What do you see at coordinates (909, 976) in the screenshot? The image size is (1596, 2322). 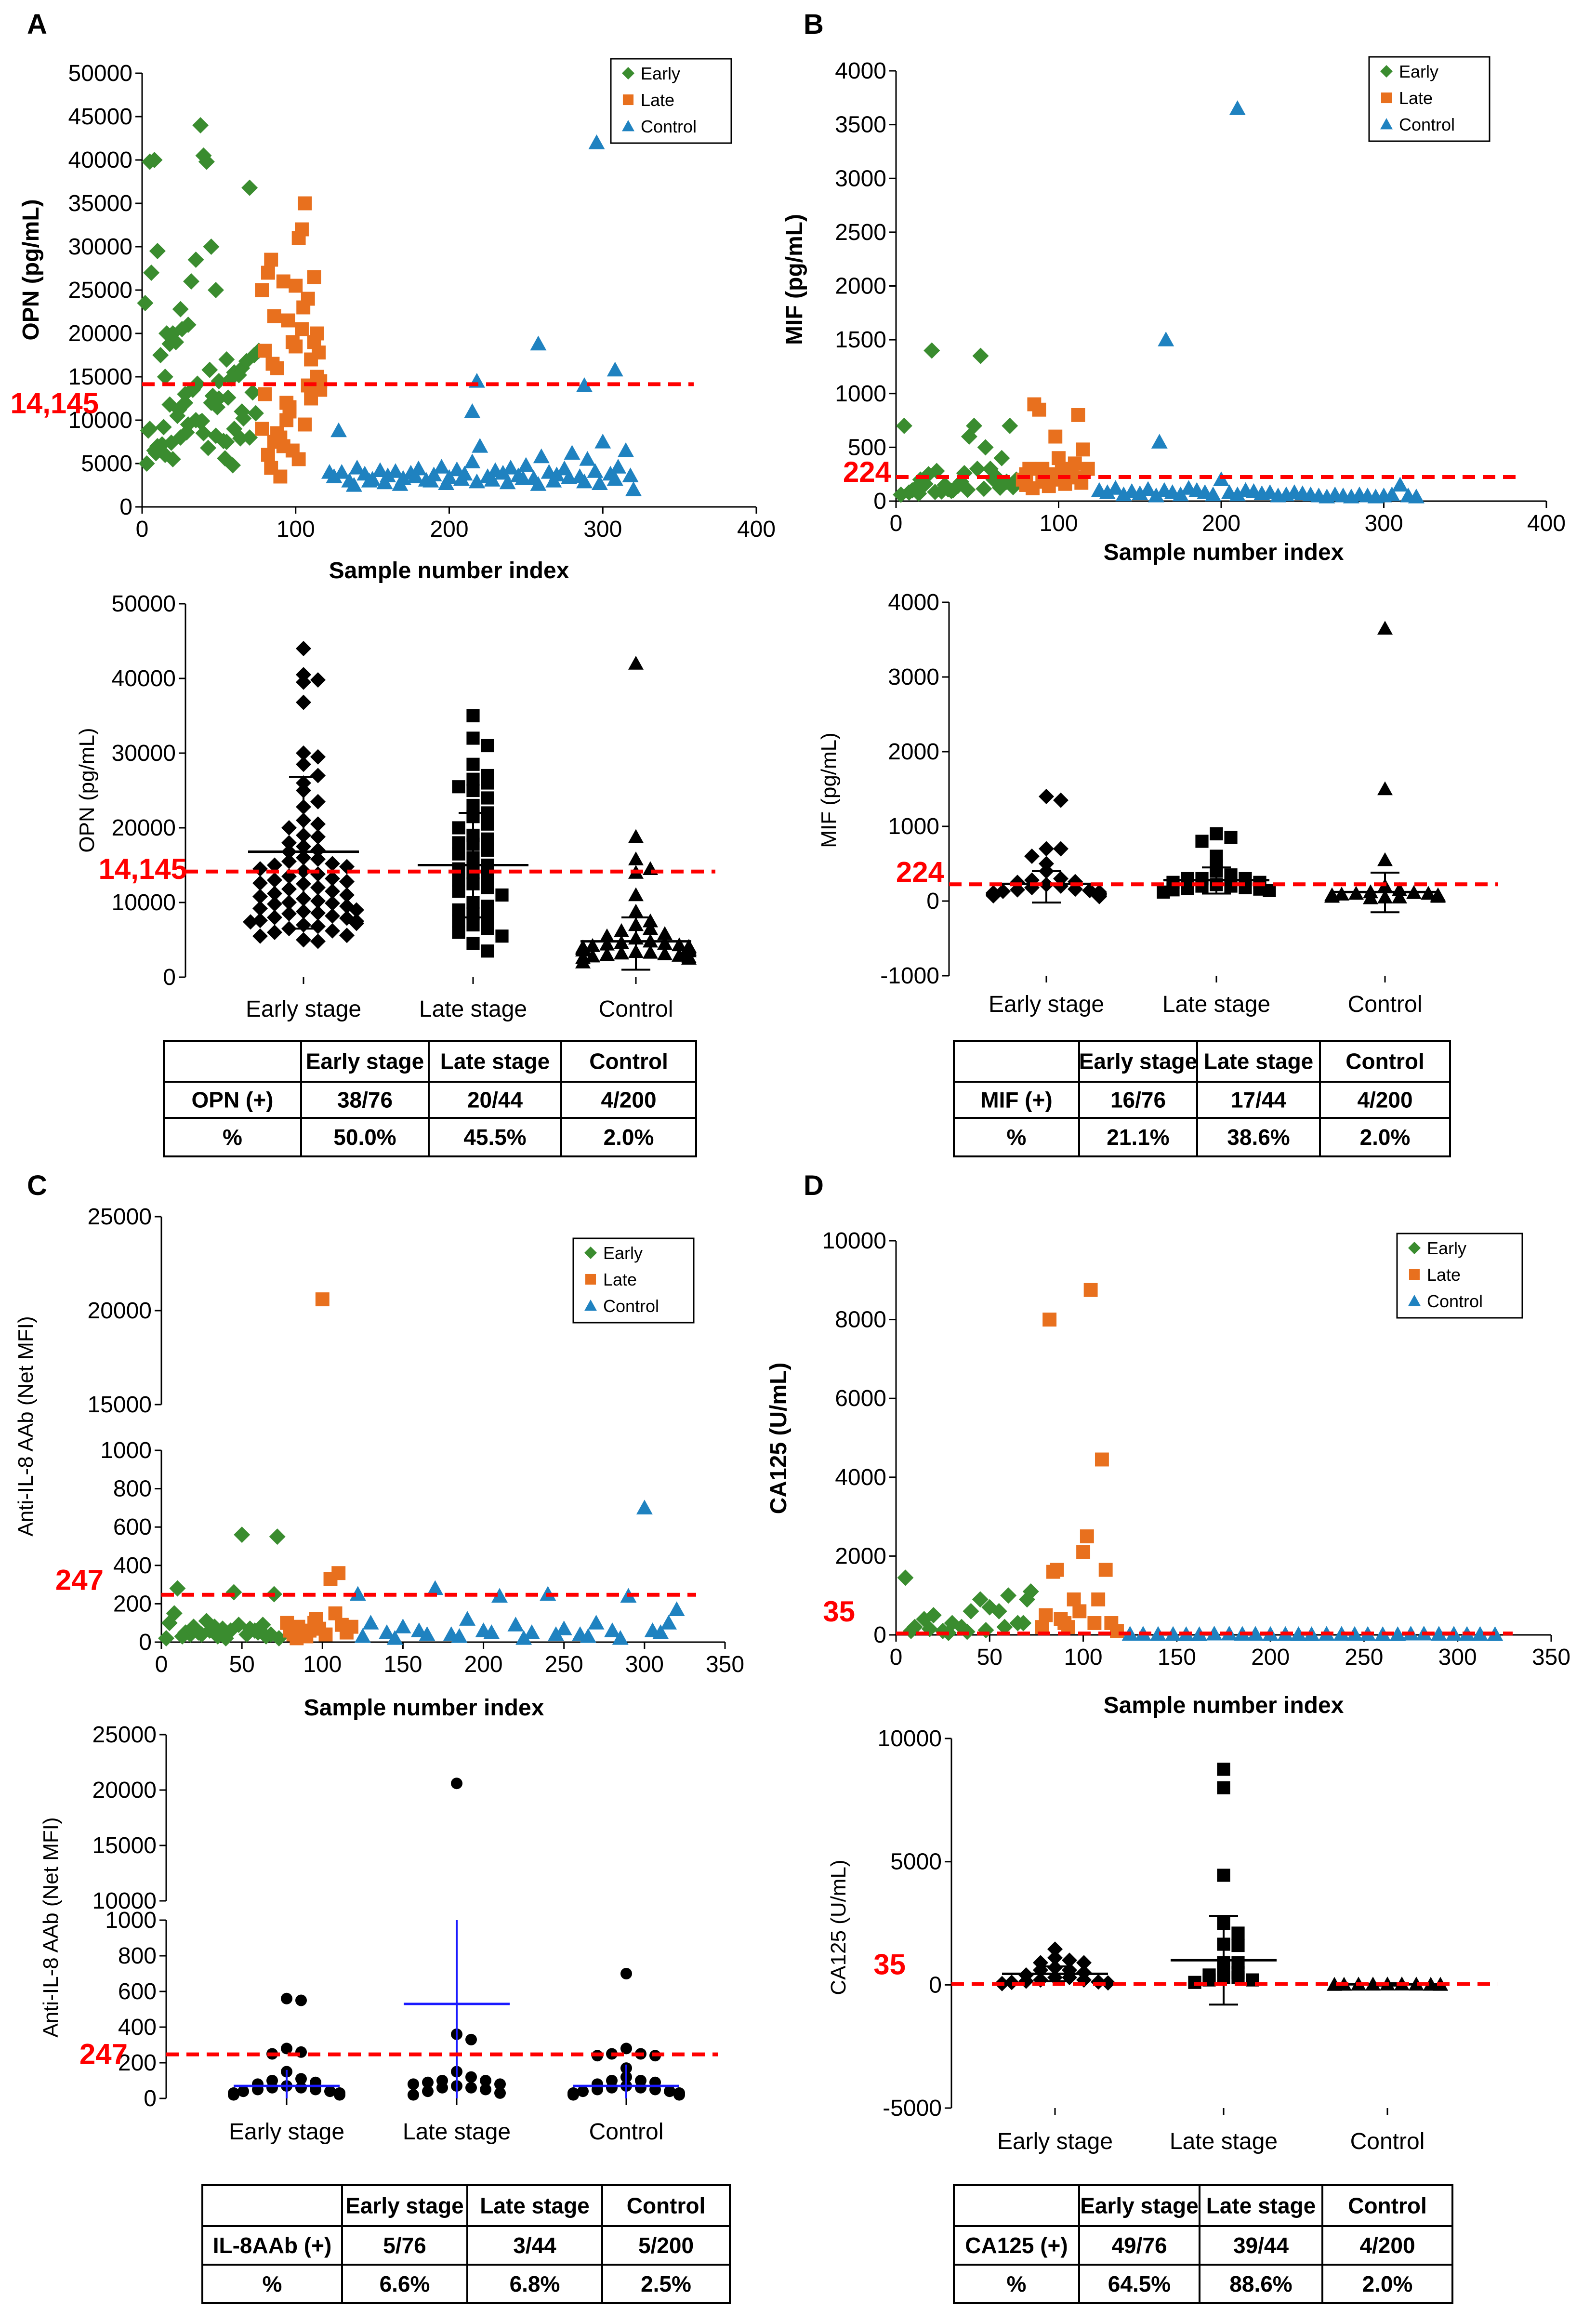 I see `y-tick-label: -1000` at bounding box center [909, 976].